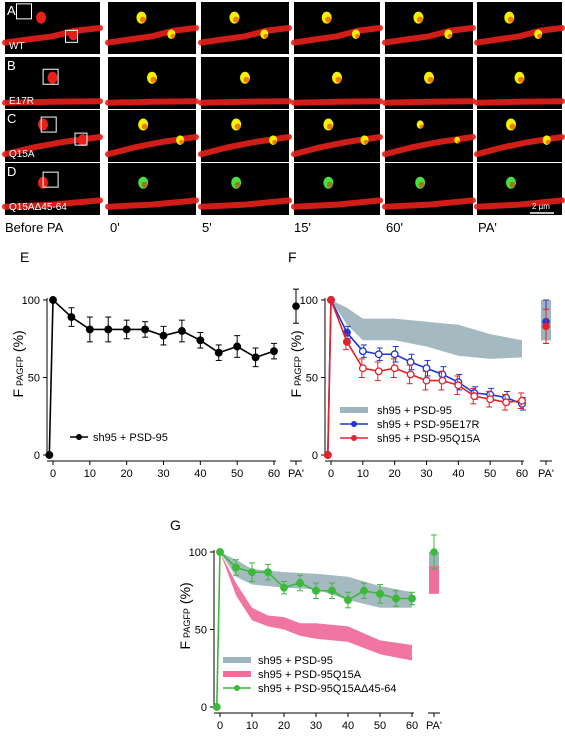 The image size is (565, 737). Describe the element at coordinates (541, 206) in the screenshot. I see `scale-bar-label: 2 µm` at that location.